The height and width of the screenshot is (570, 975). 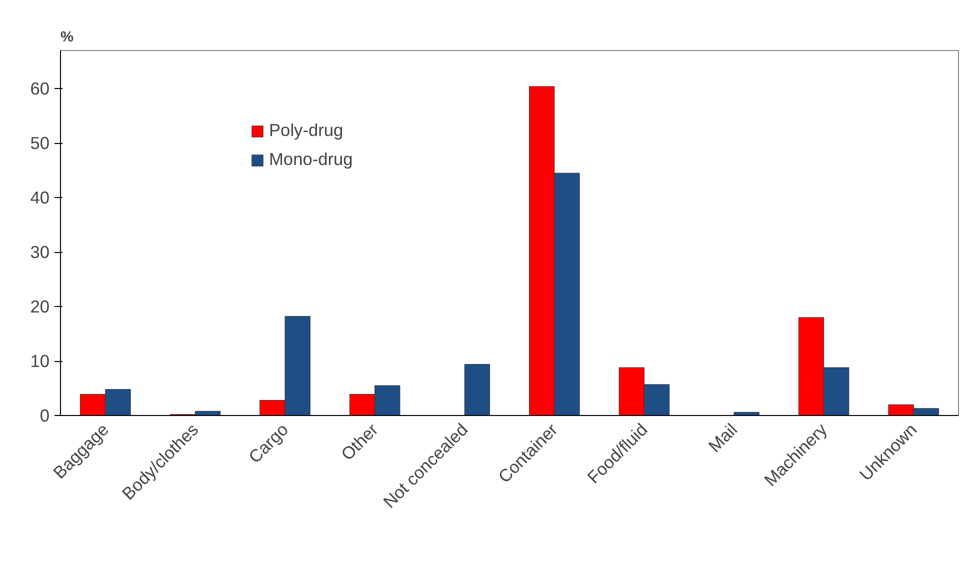 What do you see at coordinates (40, 252) in the screenshot?
I see `y-tick-label: 30` at bounding box center [40, 252].